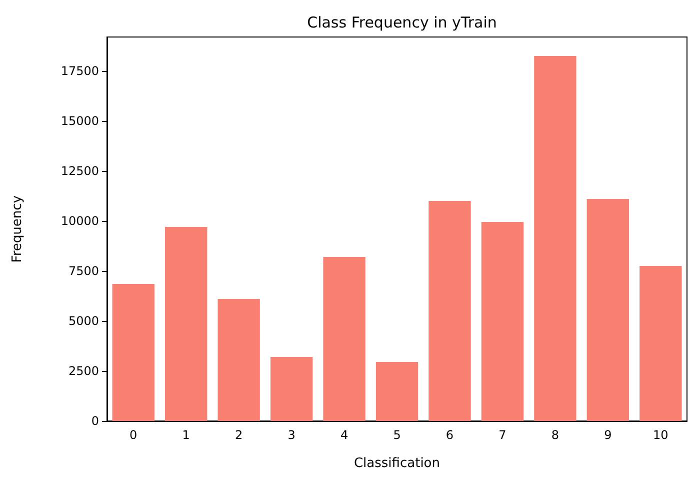  What do you see at coordinates (344, 435) in the screenshot?
I see `x-tick-label: 4` at bounding box center [344, 435].